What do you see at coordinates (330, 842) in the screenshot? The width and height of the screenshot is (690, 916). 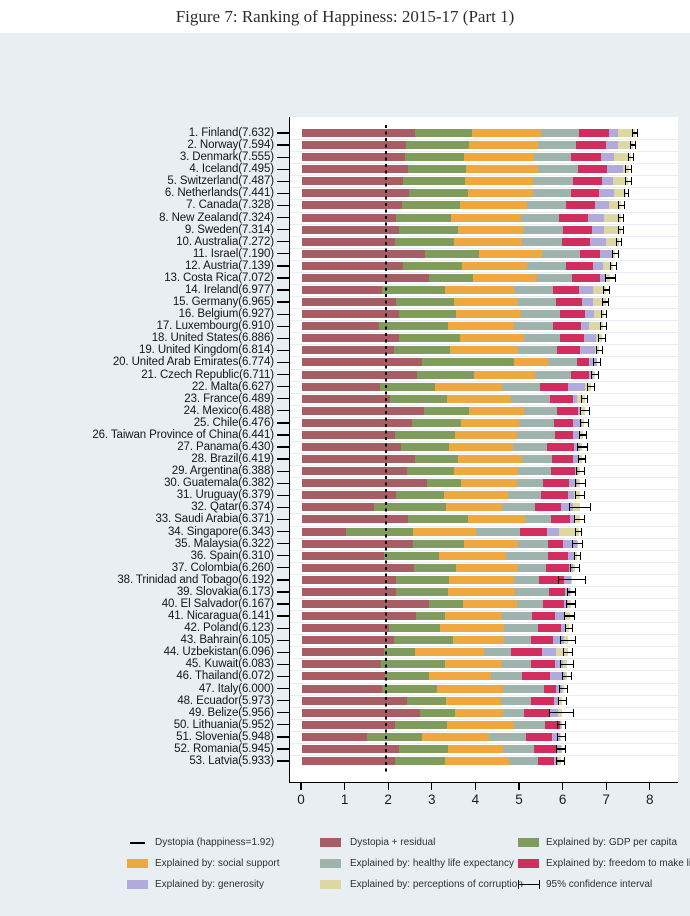 I see `dystopia_residual-swatch` at bounding box center [330, 842].